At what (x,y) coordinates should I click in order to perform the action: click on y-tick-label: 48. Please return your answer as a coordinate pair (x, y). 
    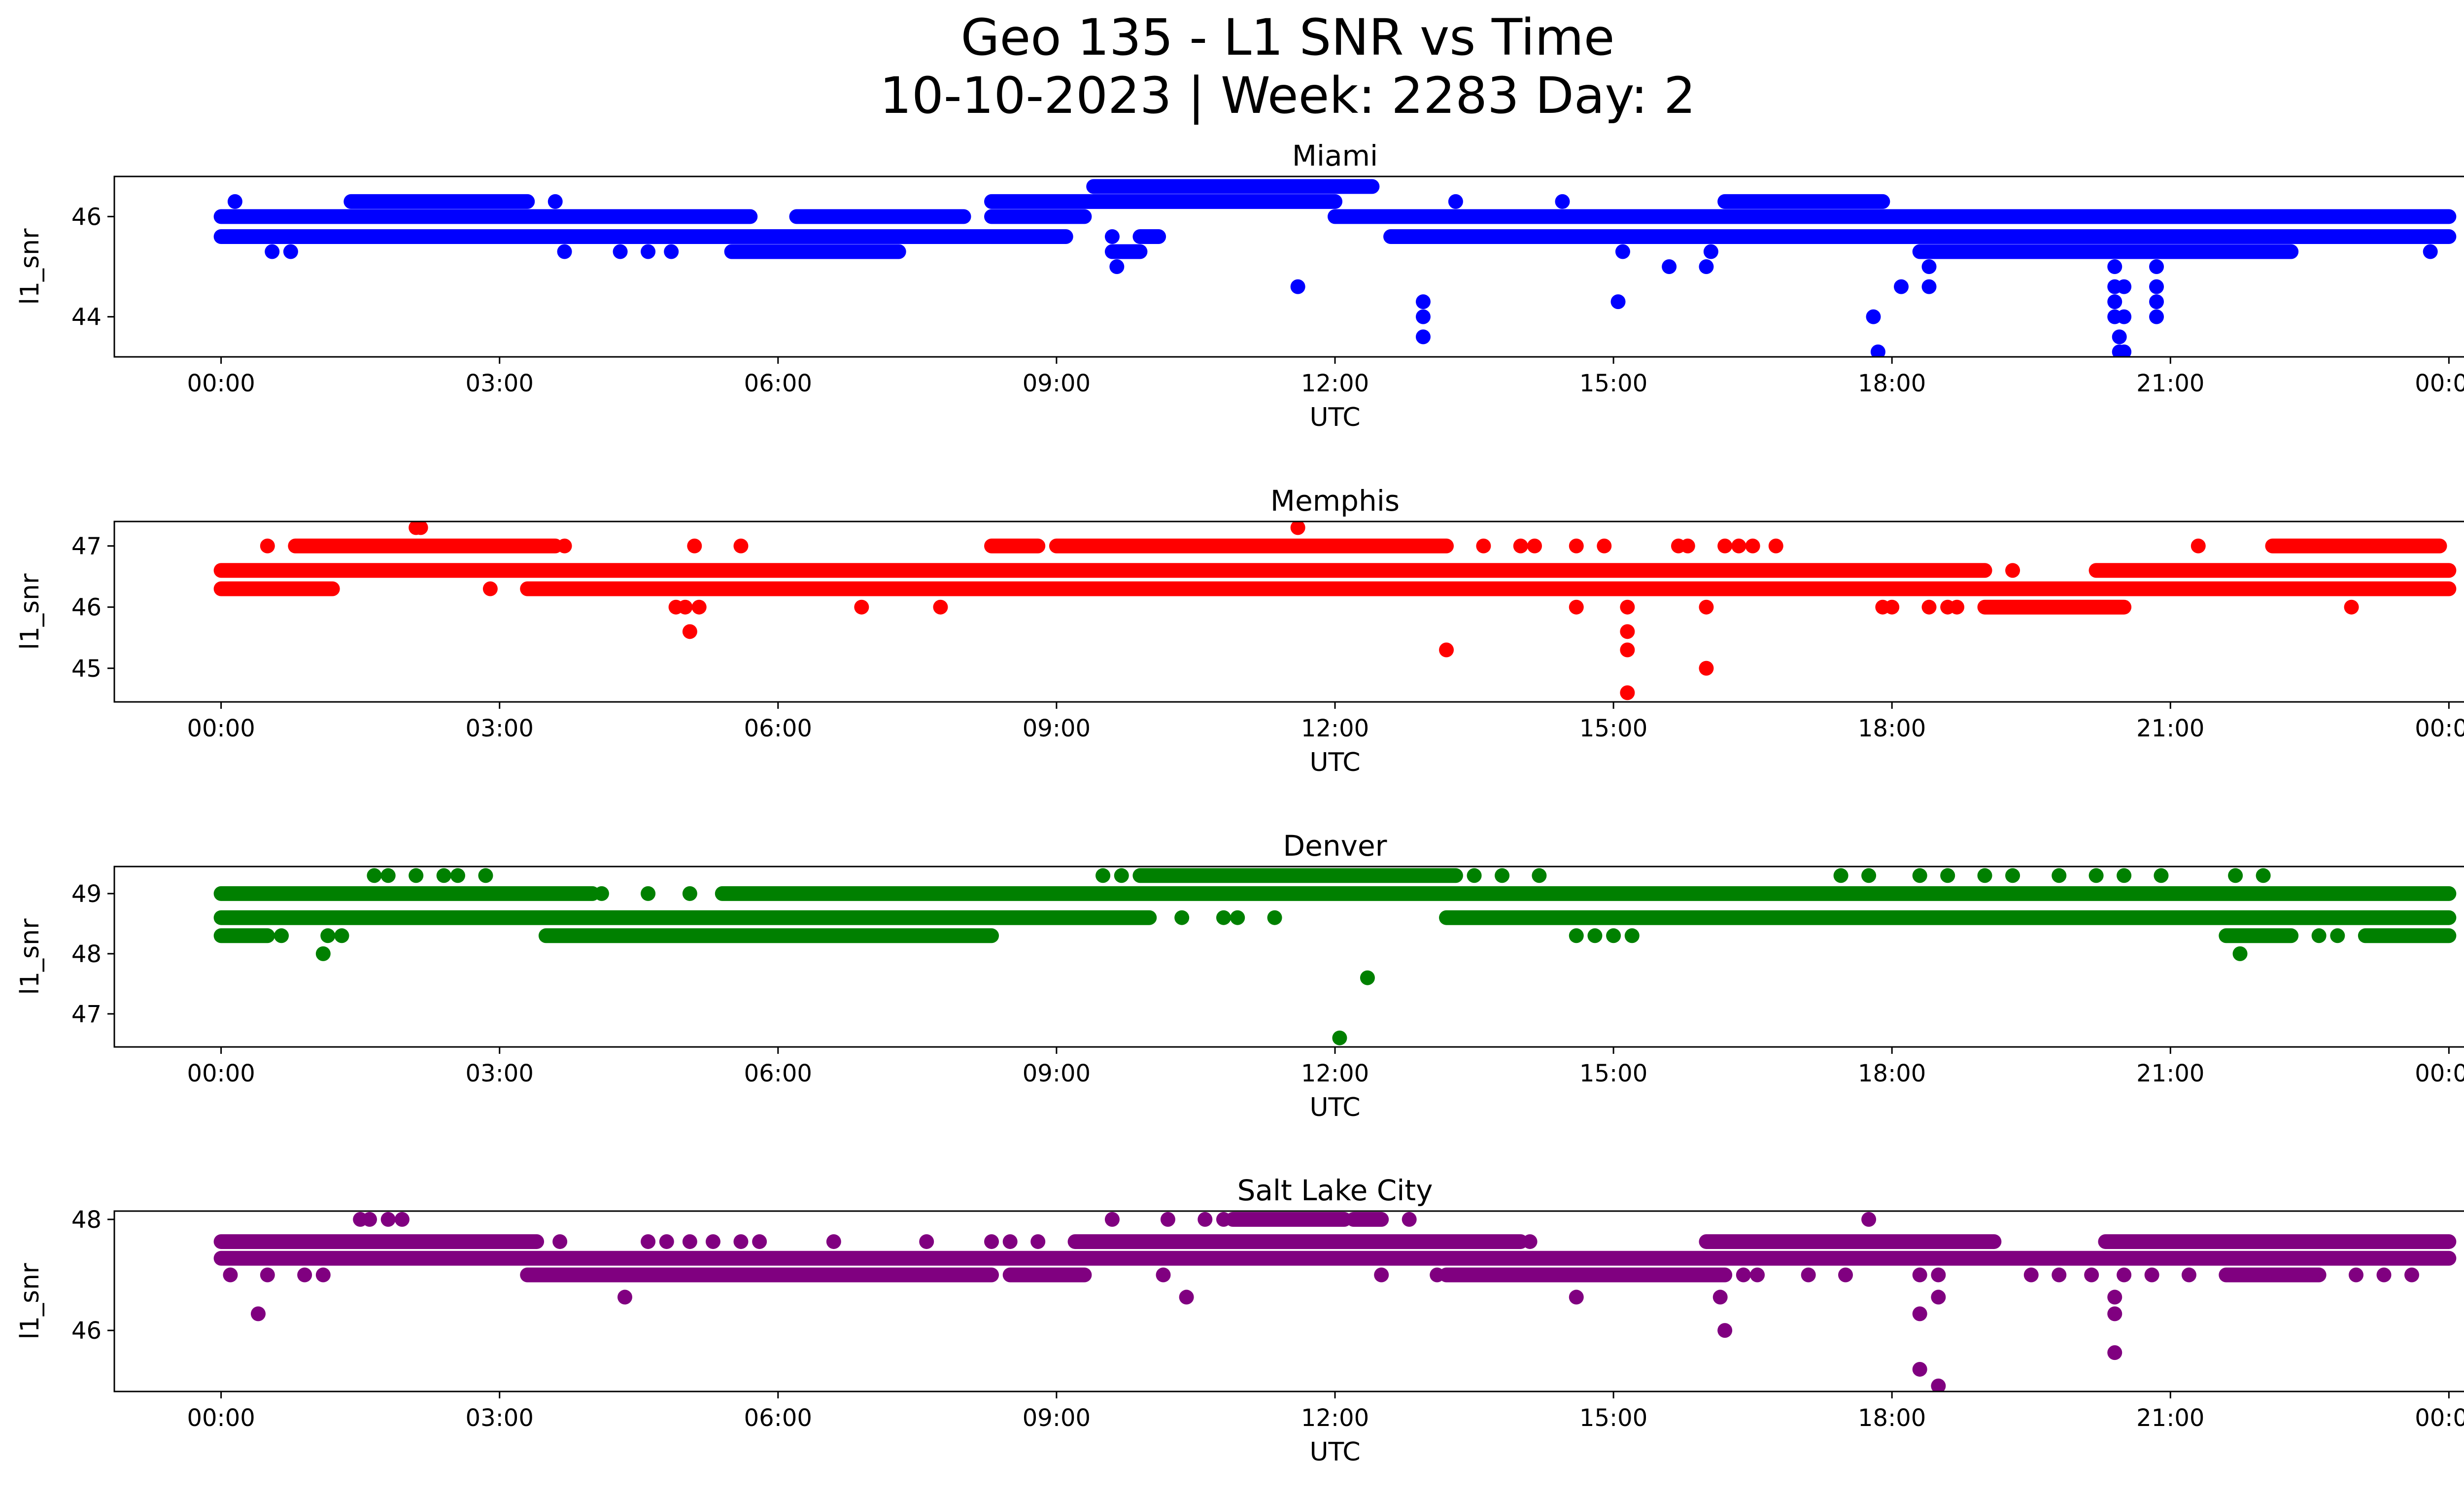
    Looking at the image, I should click on (86, 1220).